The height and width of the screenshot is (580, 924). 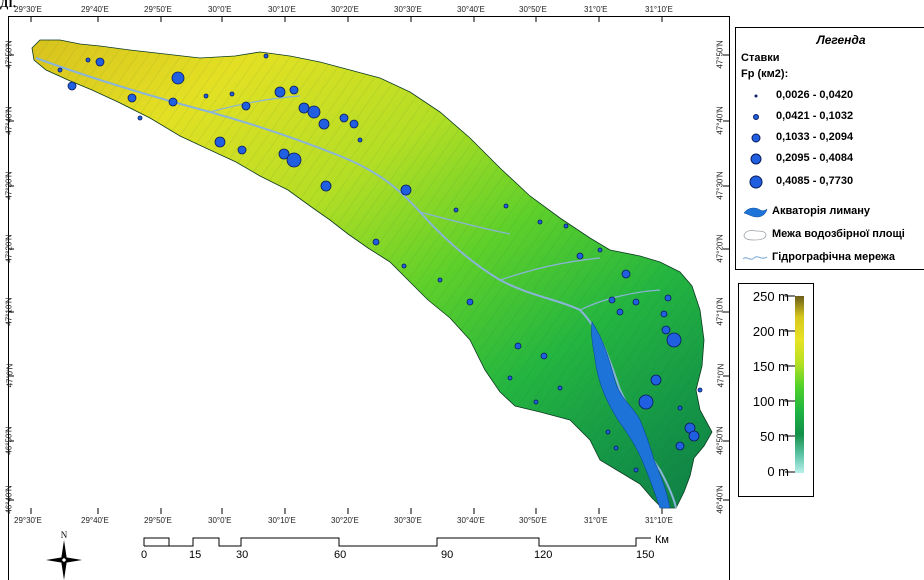 I want to click on watershed-boundary-icon, so click(x=755, y=235).